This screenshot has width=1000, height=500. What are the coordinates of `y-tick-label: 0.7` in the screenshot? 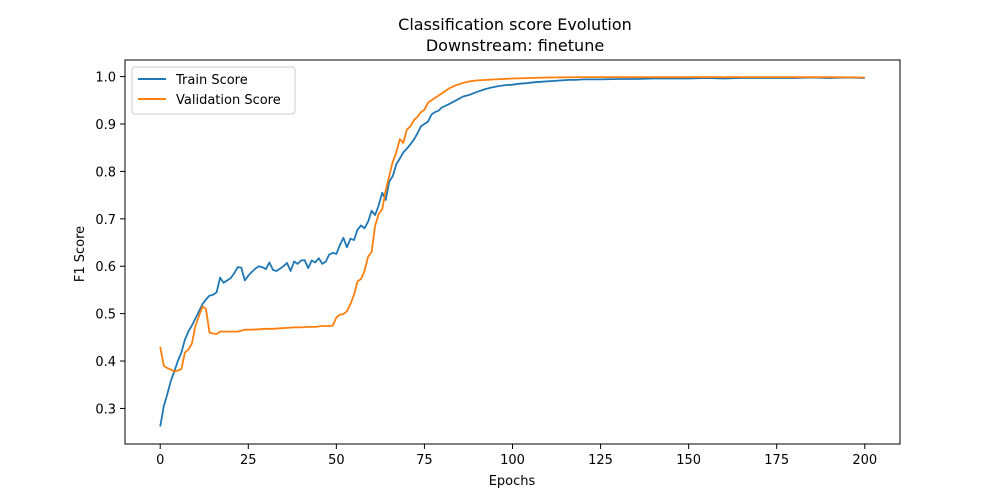 It's located at (105, 220).